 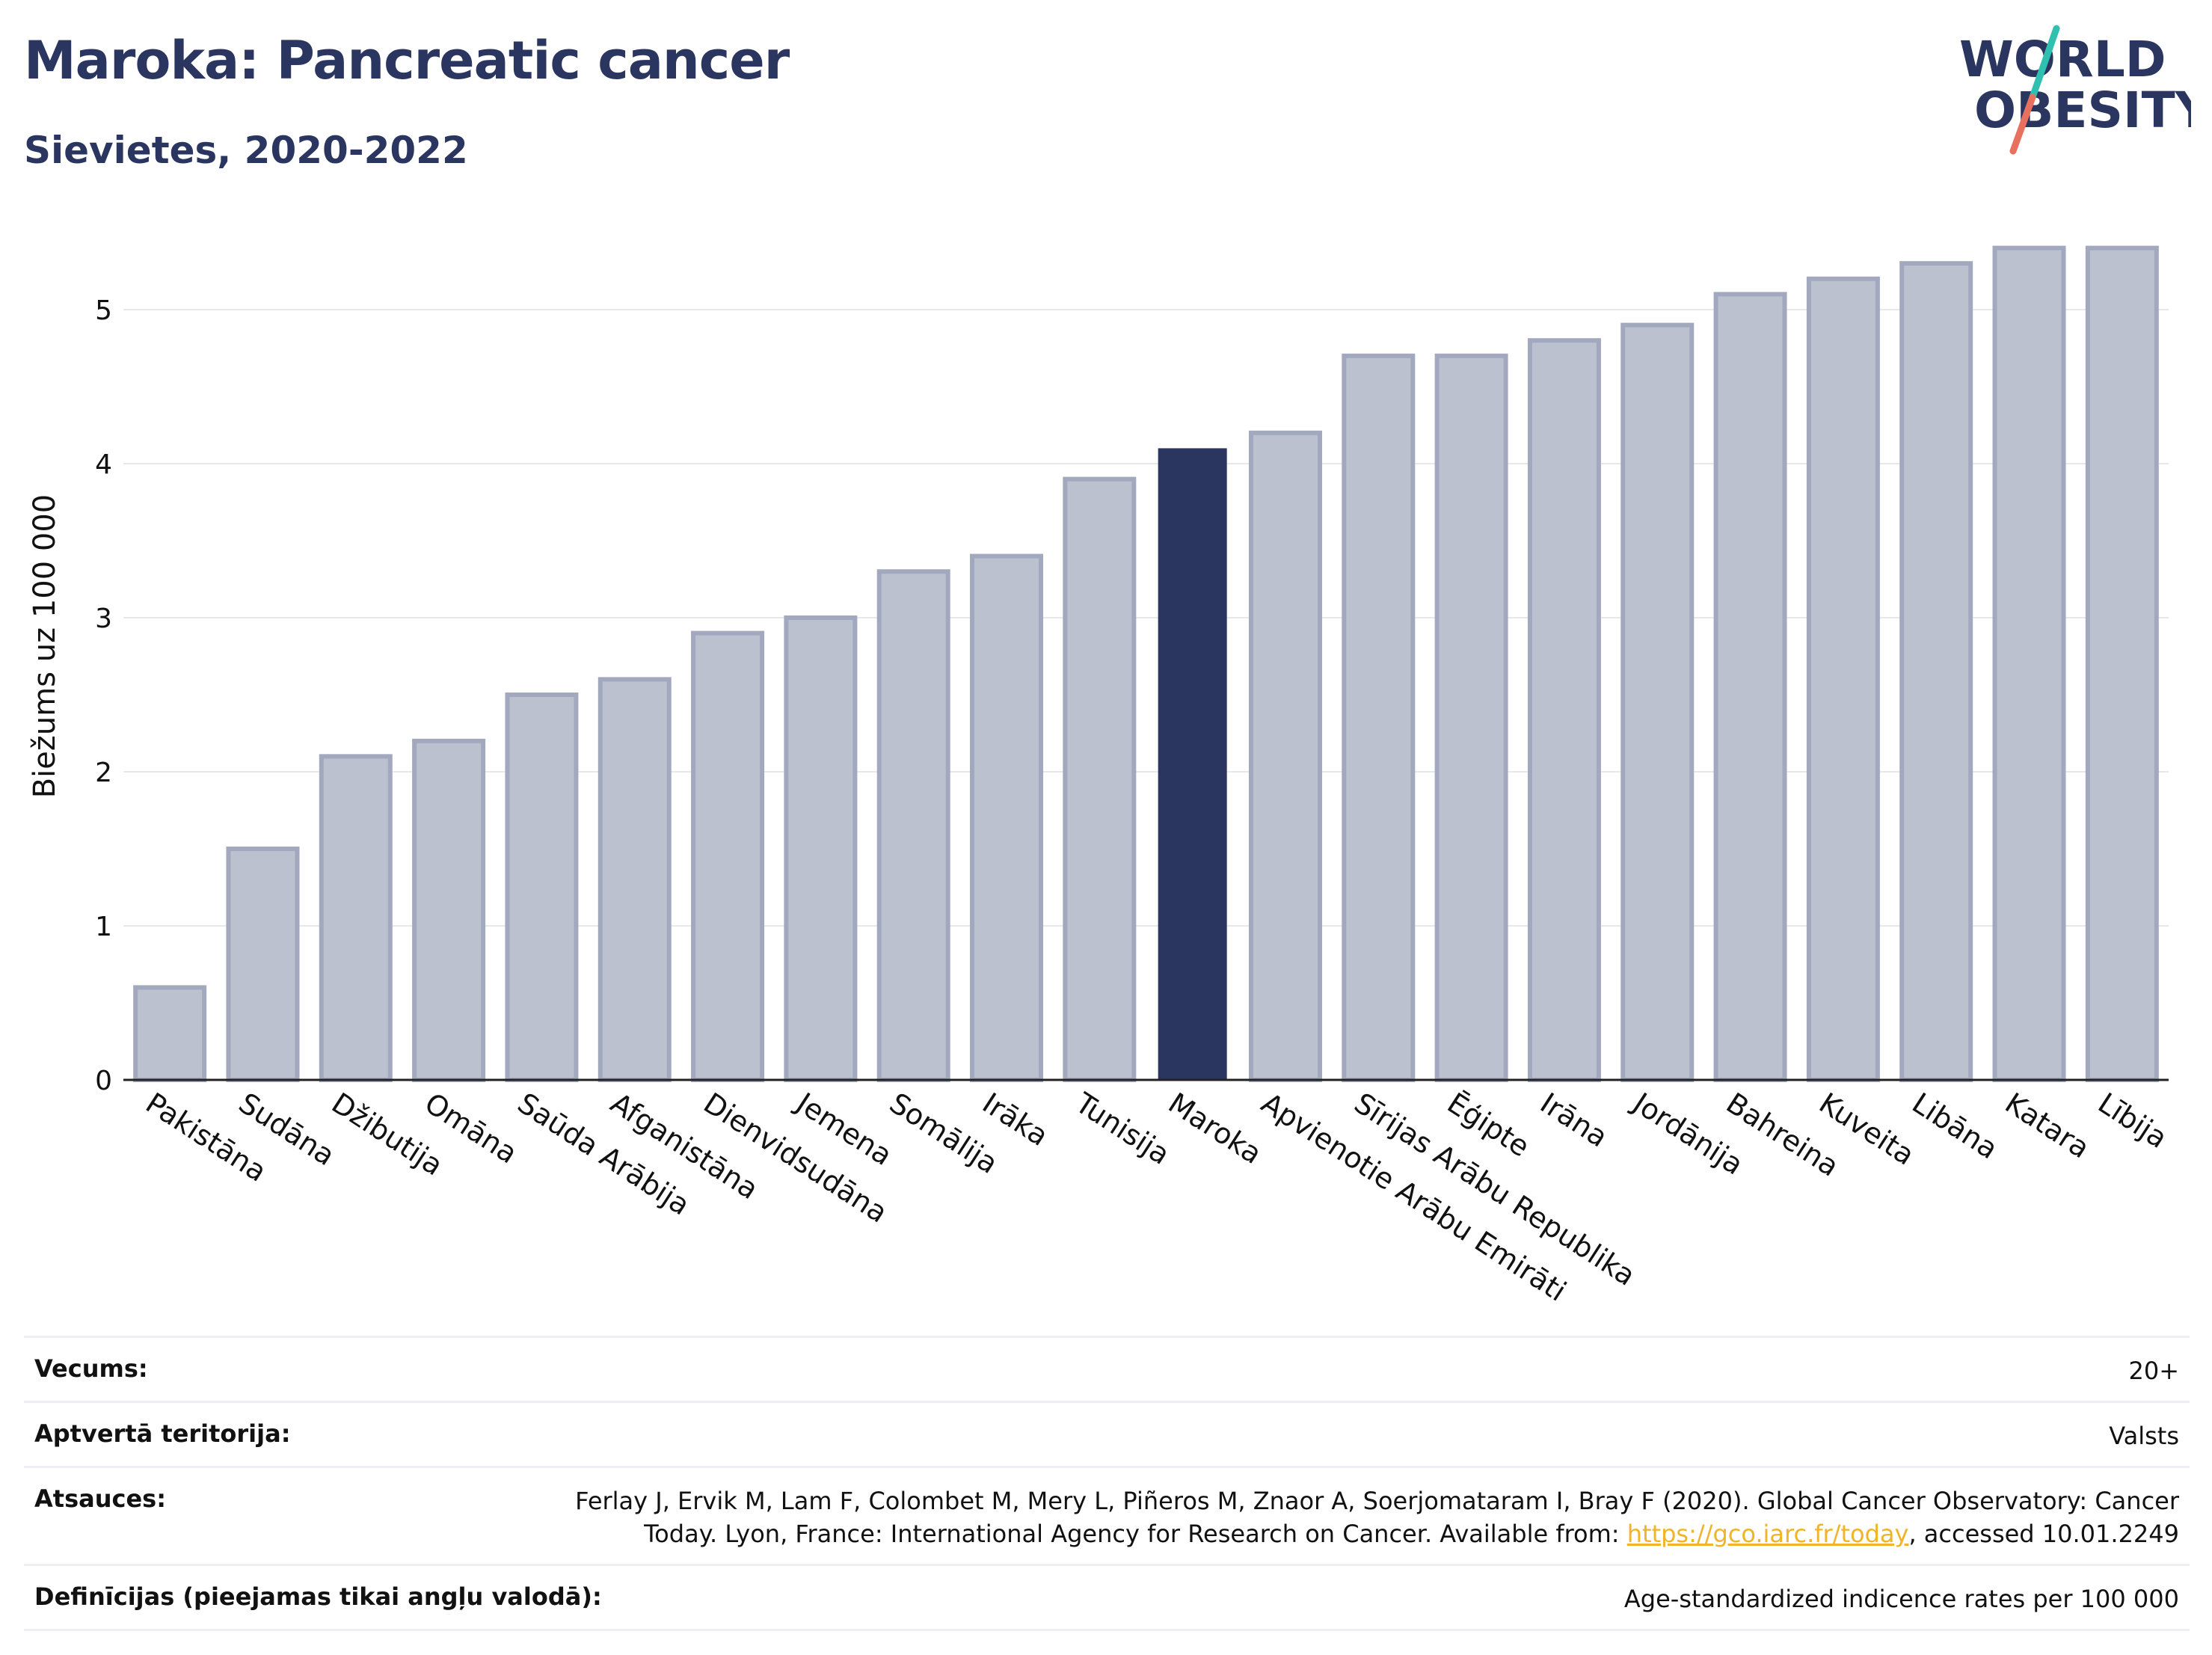 I want to click on meta-row-territory: Aptvertā teritorija: Valsts, so click(x=1107, y=1435).